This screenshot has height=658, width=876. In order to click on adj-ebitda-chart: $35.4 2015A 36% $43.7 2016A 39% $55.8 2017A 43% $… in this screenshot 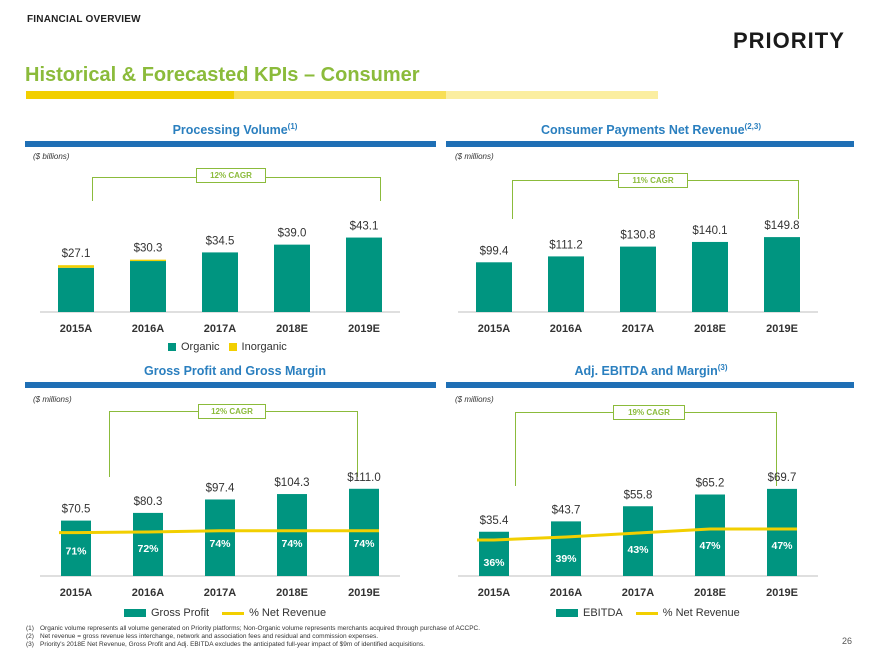, I will do `click(638, 535)`.